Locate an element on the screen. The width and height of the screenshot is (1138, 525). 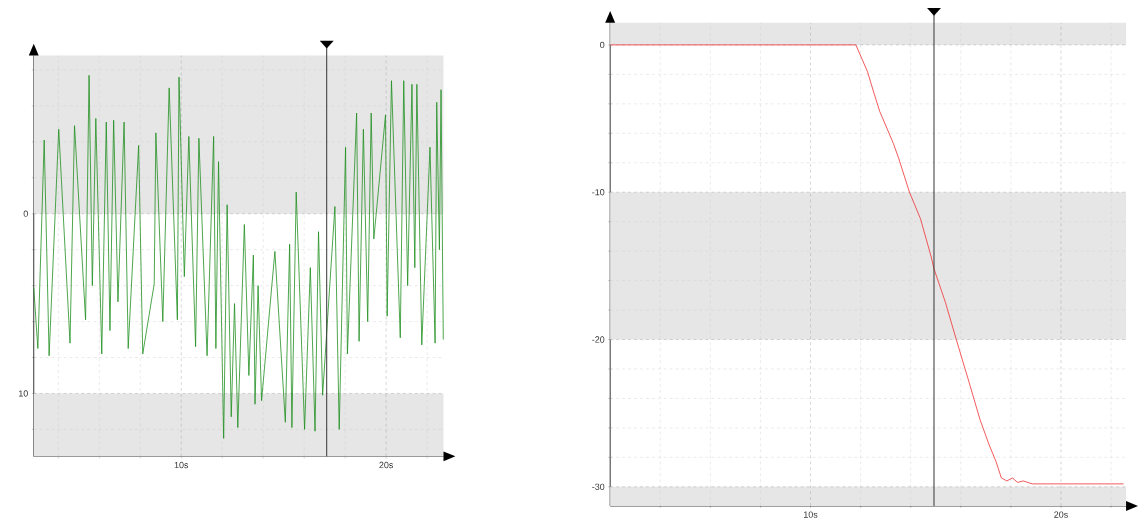
y-tick-label: -30 is located at coordinates (598, 487).